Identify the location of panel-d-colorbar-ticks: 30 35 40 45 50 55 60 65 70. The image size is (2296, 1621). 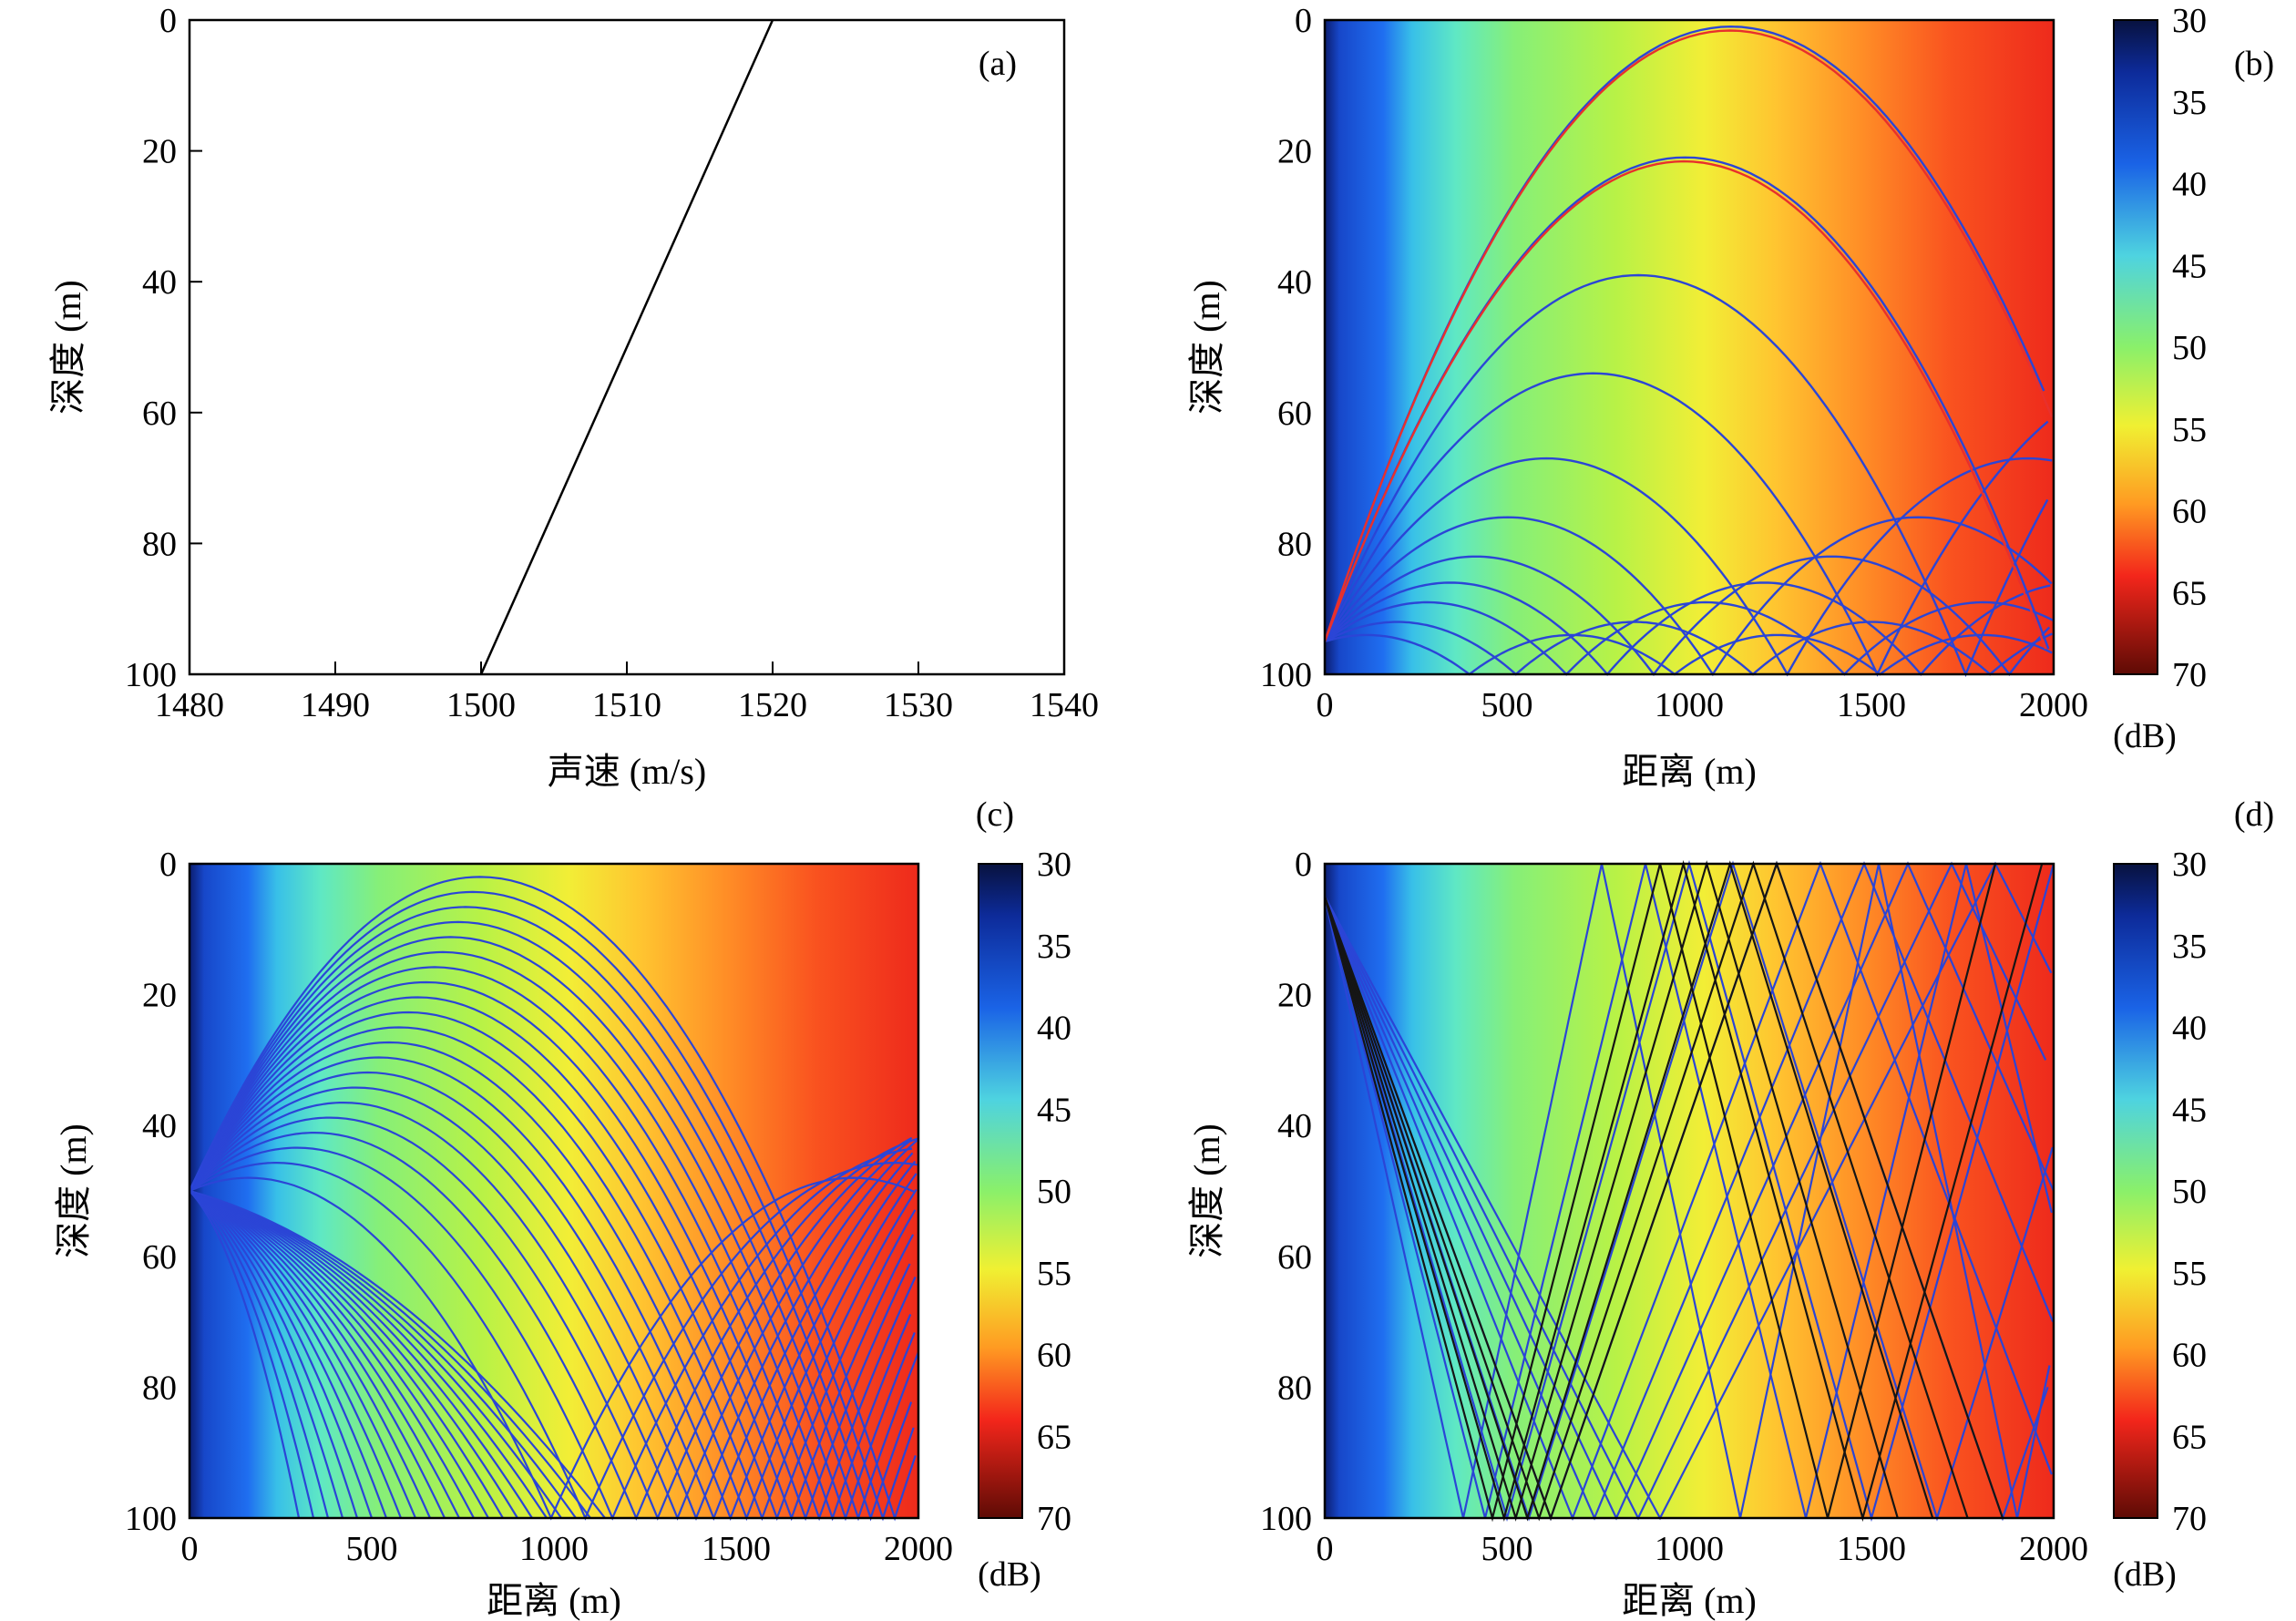
(2190, 1192).